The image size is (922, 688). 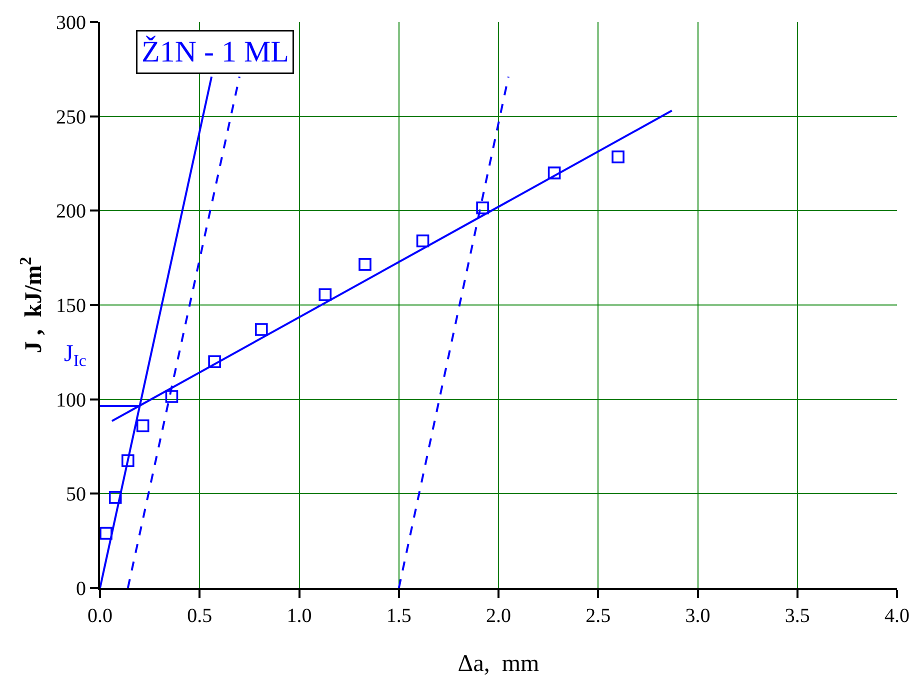 What do you see at coordinates (100, 616) in the screenshot?
I see `x-tick-label: 0.0` at bounding box center [100, 616].